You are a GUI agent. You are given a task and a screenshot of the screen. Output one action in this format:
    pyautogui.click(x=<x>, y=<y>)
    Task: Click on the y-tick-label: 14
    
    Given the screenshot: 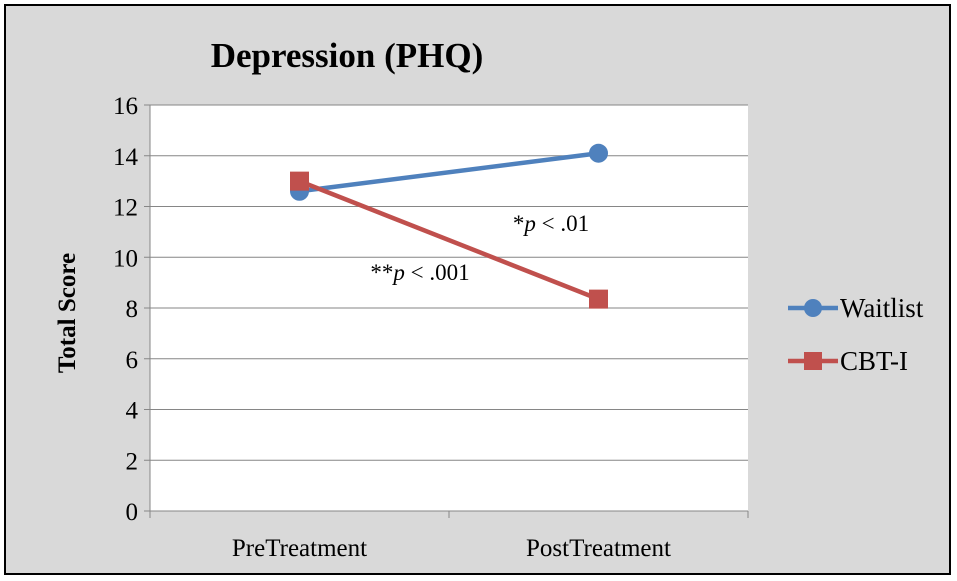 What is the action you would take?
    pyautogui.click(x=126, y=157)
    